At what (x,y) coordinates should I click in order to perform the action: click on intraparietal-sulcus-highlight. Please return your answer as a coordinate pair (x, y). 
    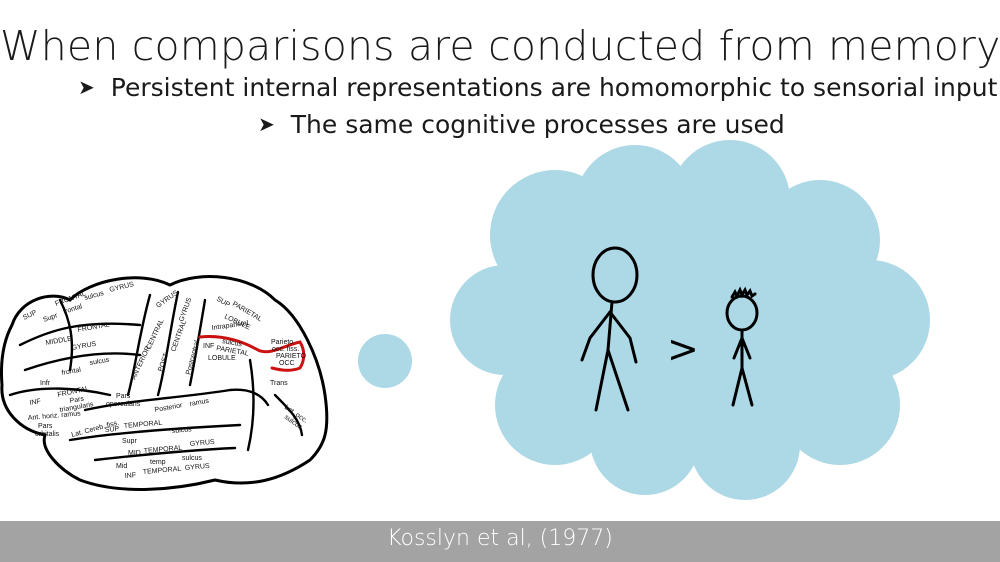
    Looking at the image, I should click on (252, 353).